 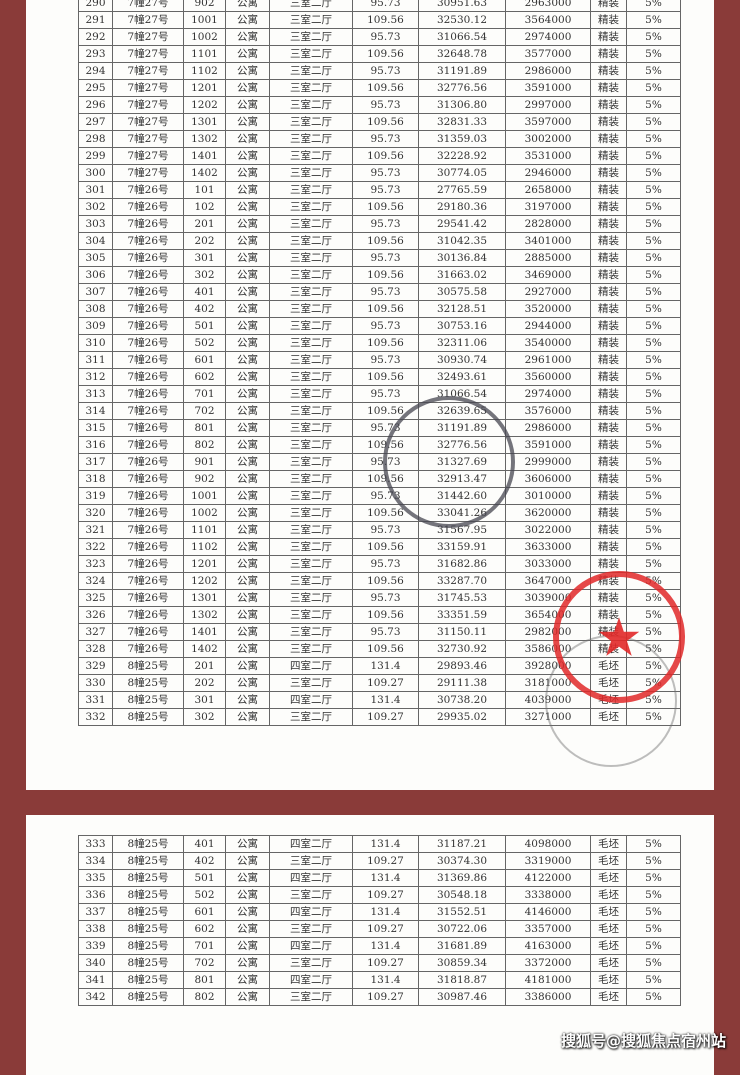 I want to click on unit-price-cell: 32228.92, so click(x=462, y=156).